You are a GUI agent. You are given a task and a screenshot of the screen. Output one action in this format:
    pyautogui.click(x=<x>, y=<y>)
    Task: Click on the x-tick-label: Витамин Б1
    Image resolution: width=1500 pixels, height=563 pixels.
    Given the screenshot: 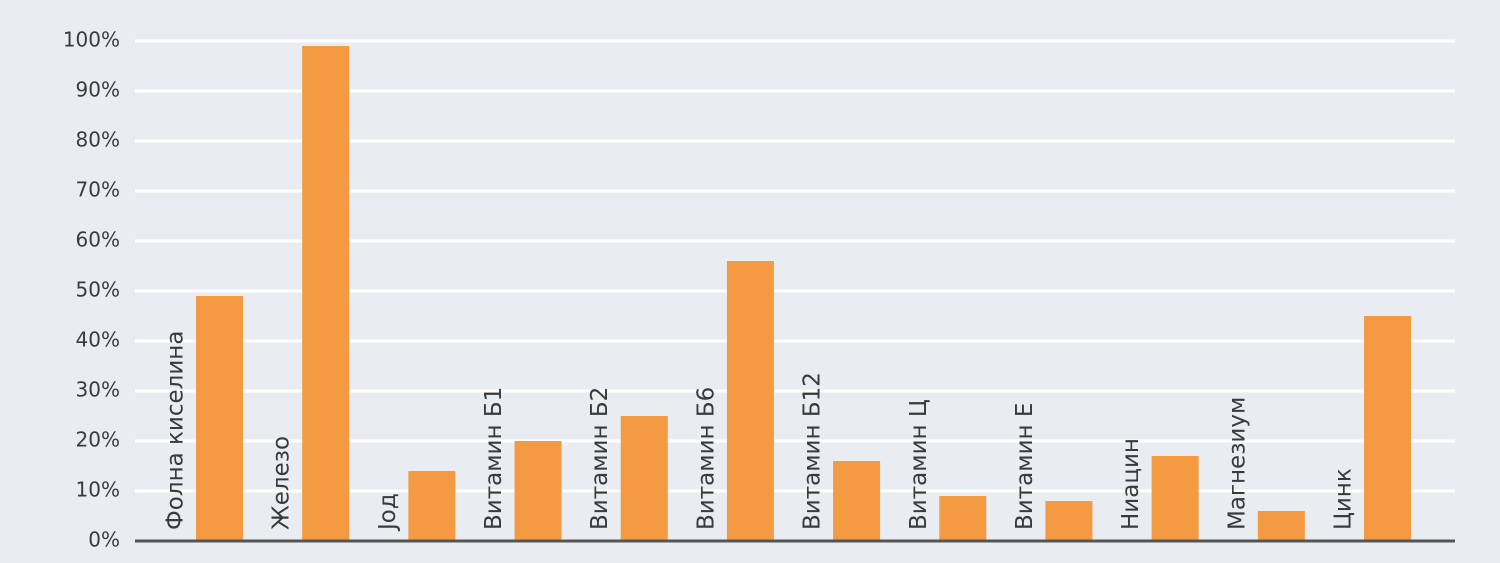 What is the action you would take?
    pyautogui.click(x=494, y=458)
    